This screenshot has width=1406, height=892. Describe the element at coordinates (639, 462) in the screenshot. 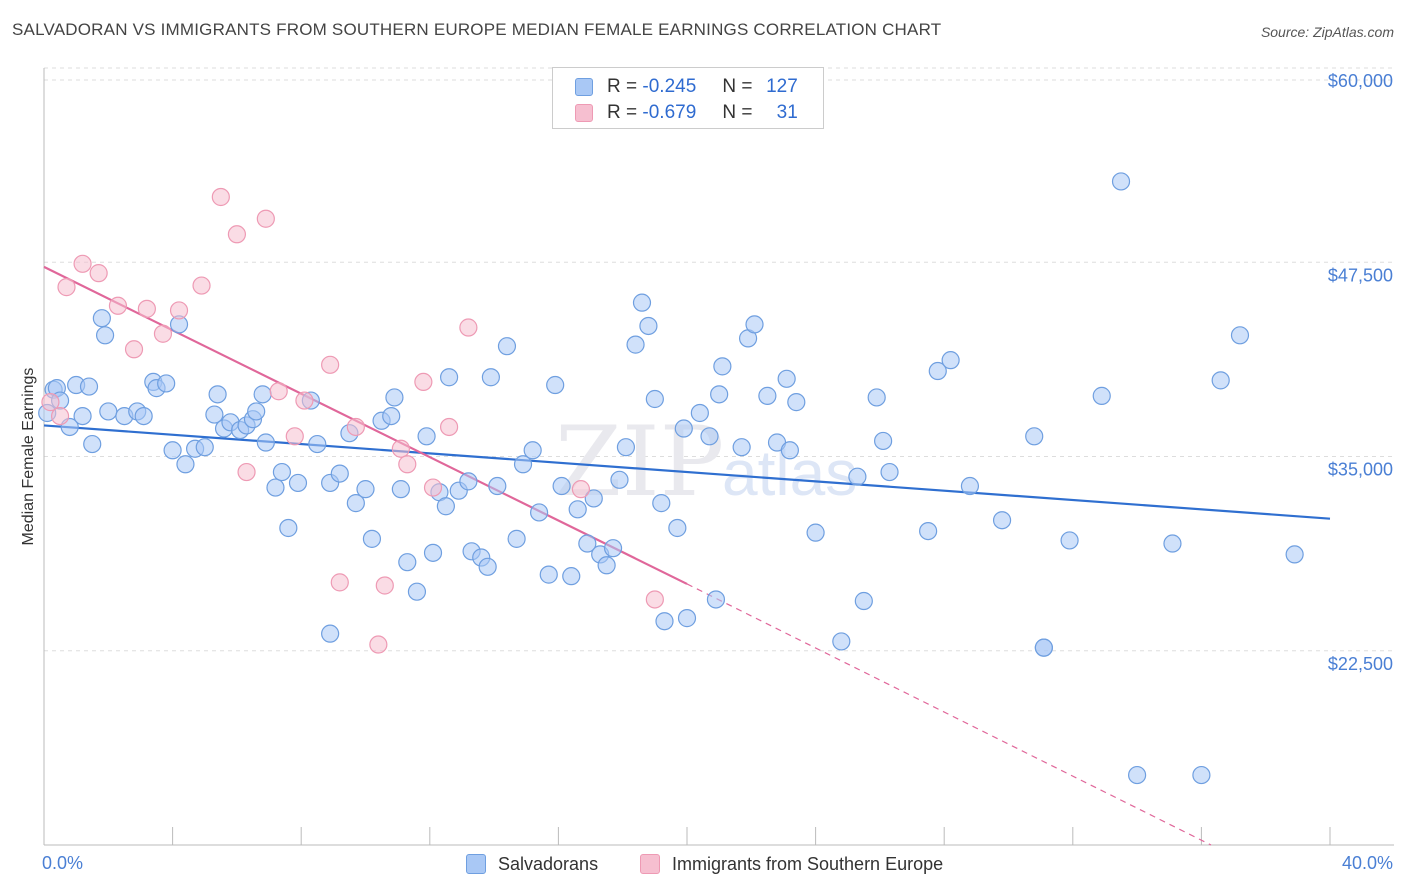

I see `watermark-zip: ZIP` at that location.